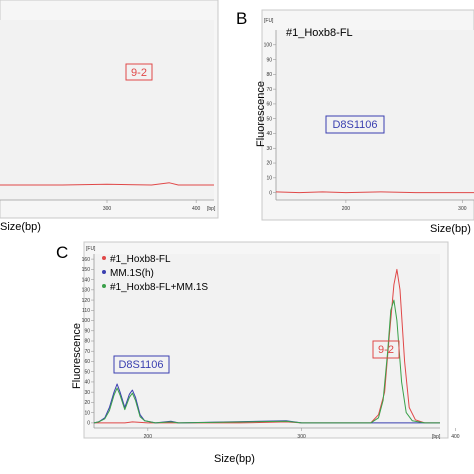 Image resolution: width=474 pixels, height=474 pixels. I want to click on legend-label-hoxb8: #1_Hoxb8-FL, so click(140, 259).